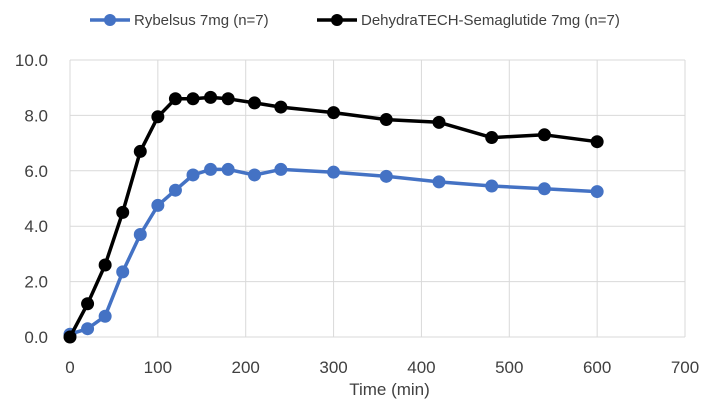 This screenshot has height=405, width=707. I want to click on legend-item-1: DehydraTECH-Semaglutide 7mg (n=7), so click(468, 20).